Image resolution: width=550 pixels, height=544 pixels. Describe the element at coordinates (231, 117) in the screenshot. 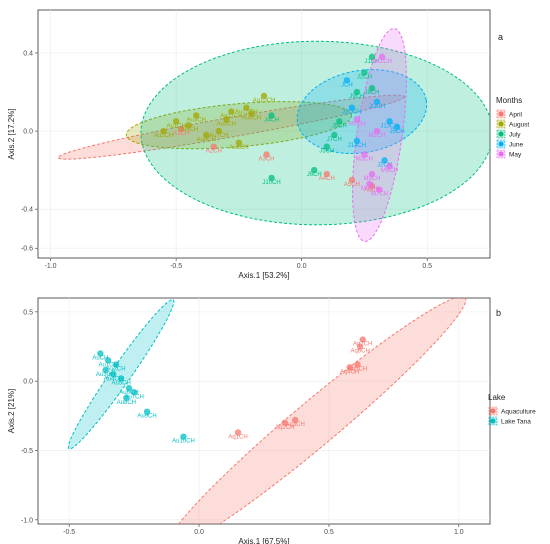

I see `point-label: Au11CH` at that location.